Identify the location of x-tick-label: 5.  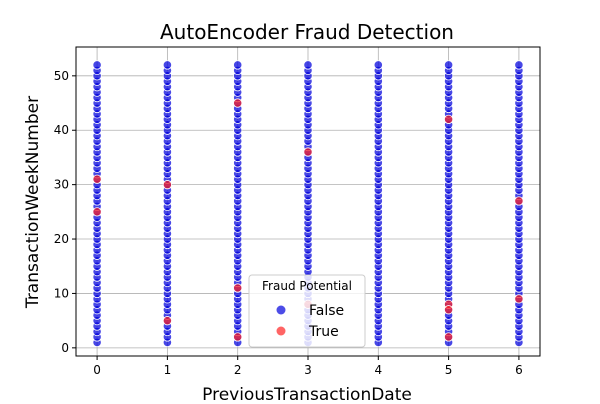
(449, 370).